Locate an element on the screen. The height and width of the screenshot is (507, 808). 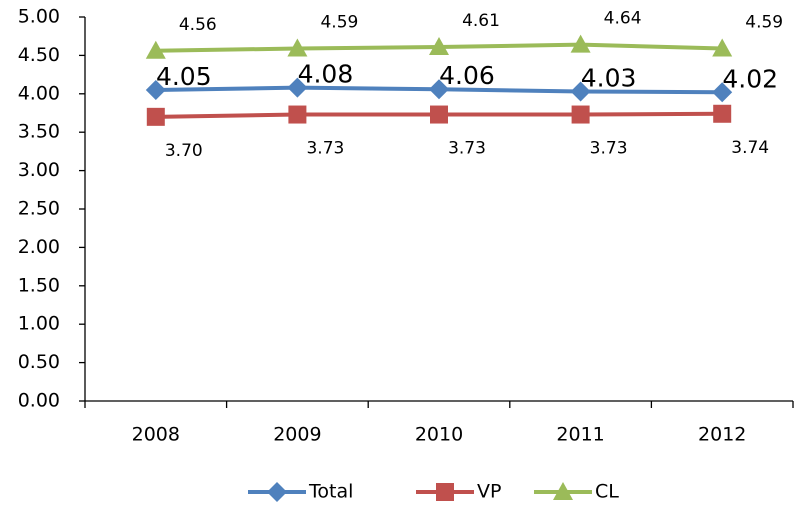
y-tick-label: 4.00 is located at coordinates (39, 93).